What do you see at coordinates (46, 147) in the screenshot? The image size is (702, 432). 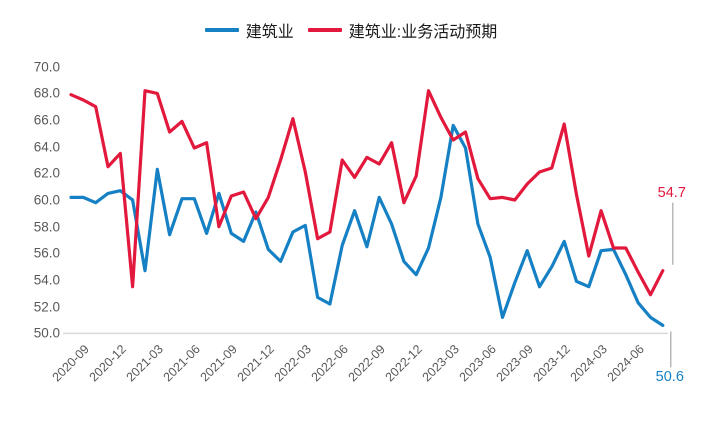 I see `y-tick-label: 64.0` at bounding box center [46, 147].